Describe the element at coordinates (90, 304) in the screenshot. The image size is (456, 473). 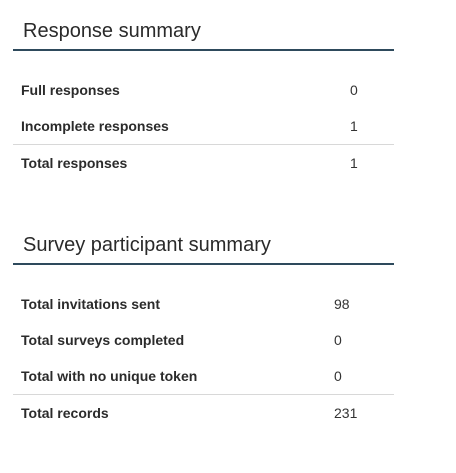
I see `row-label: Total invitations sent` at that location.